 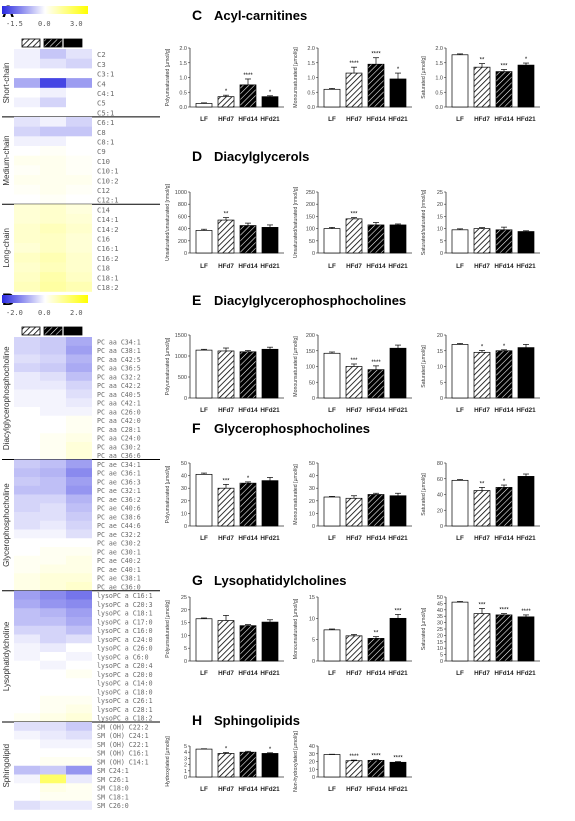 I want to click on row-label: PC ae C40:1, so click(x=119, y=570).